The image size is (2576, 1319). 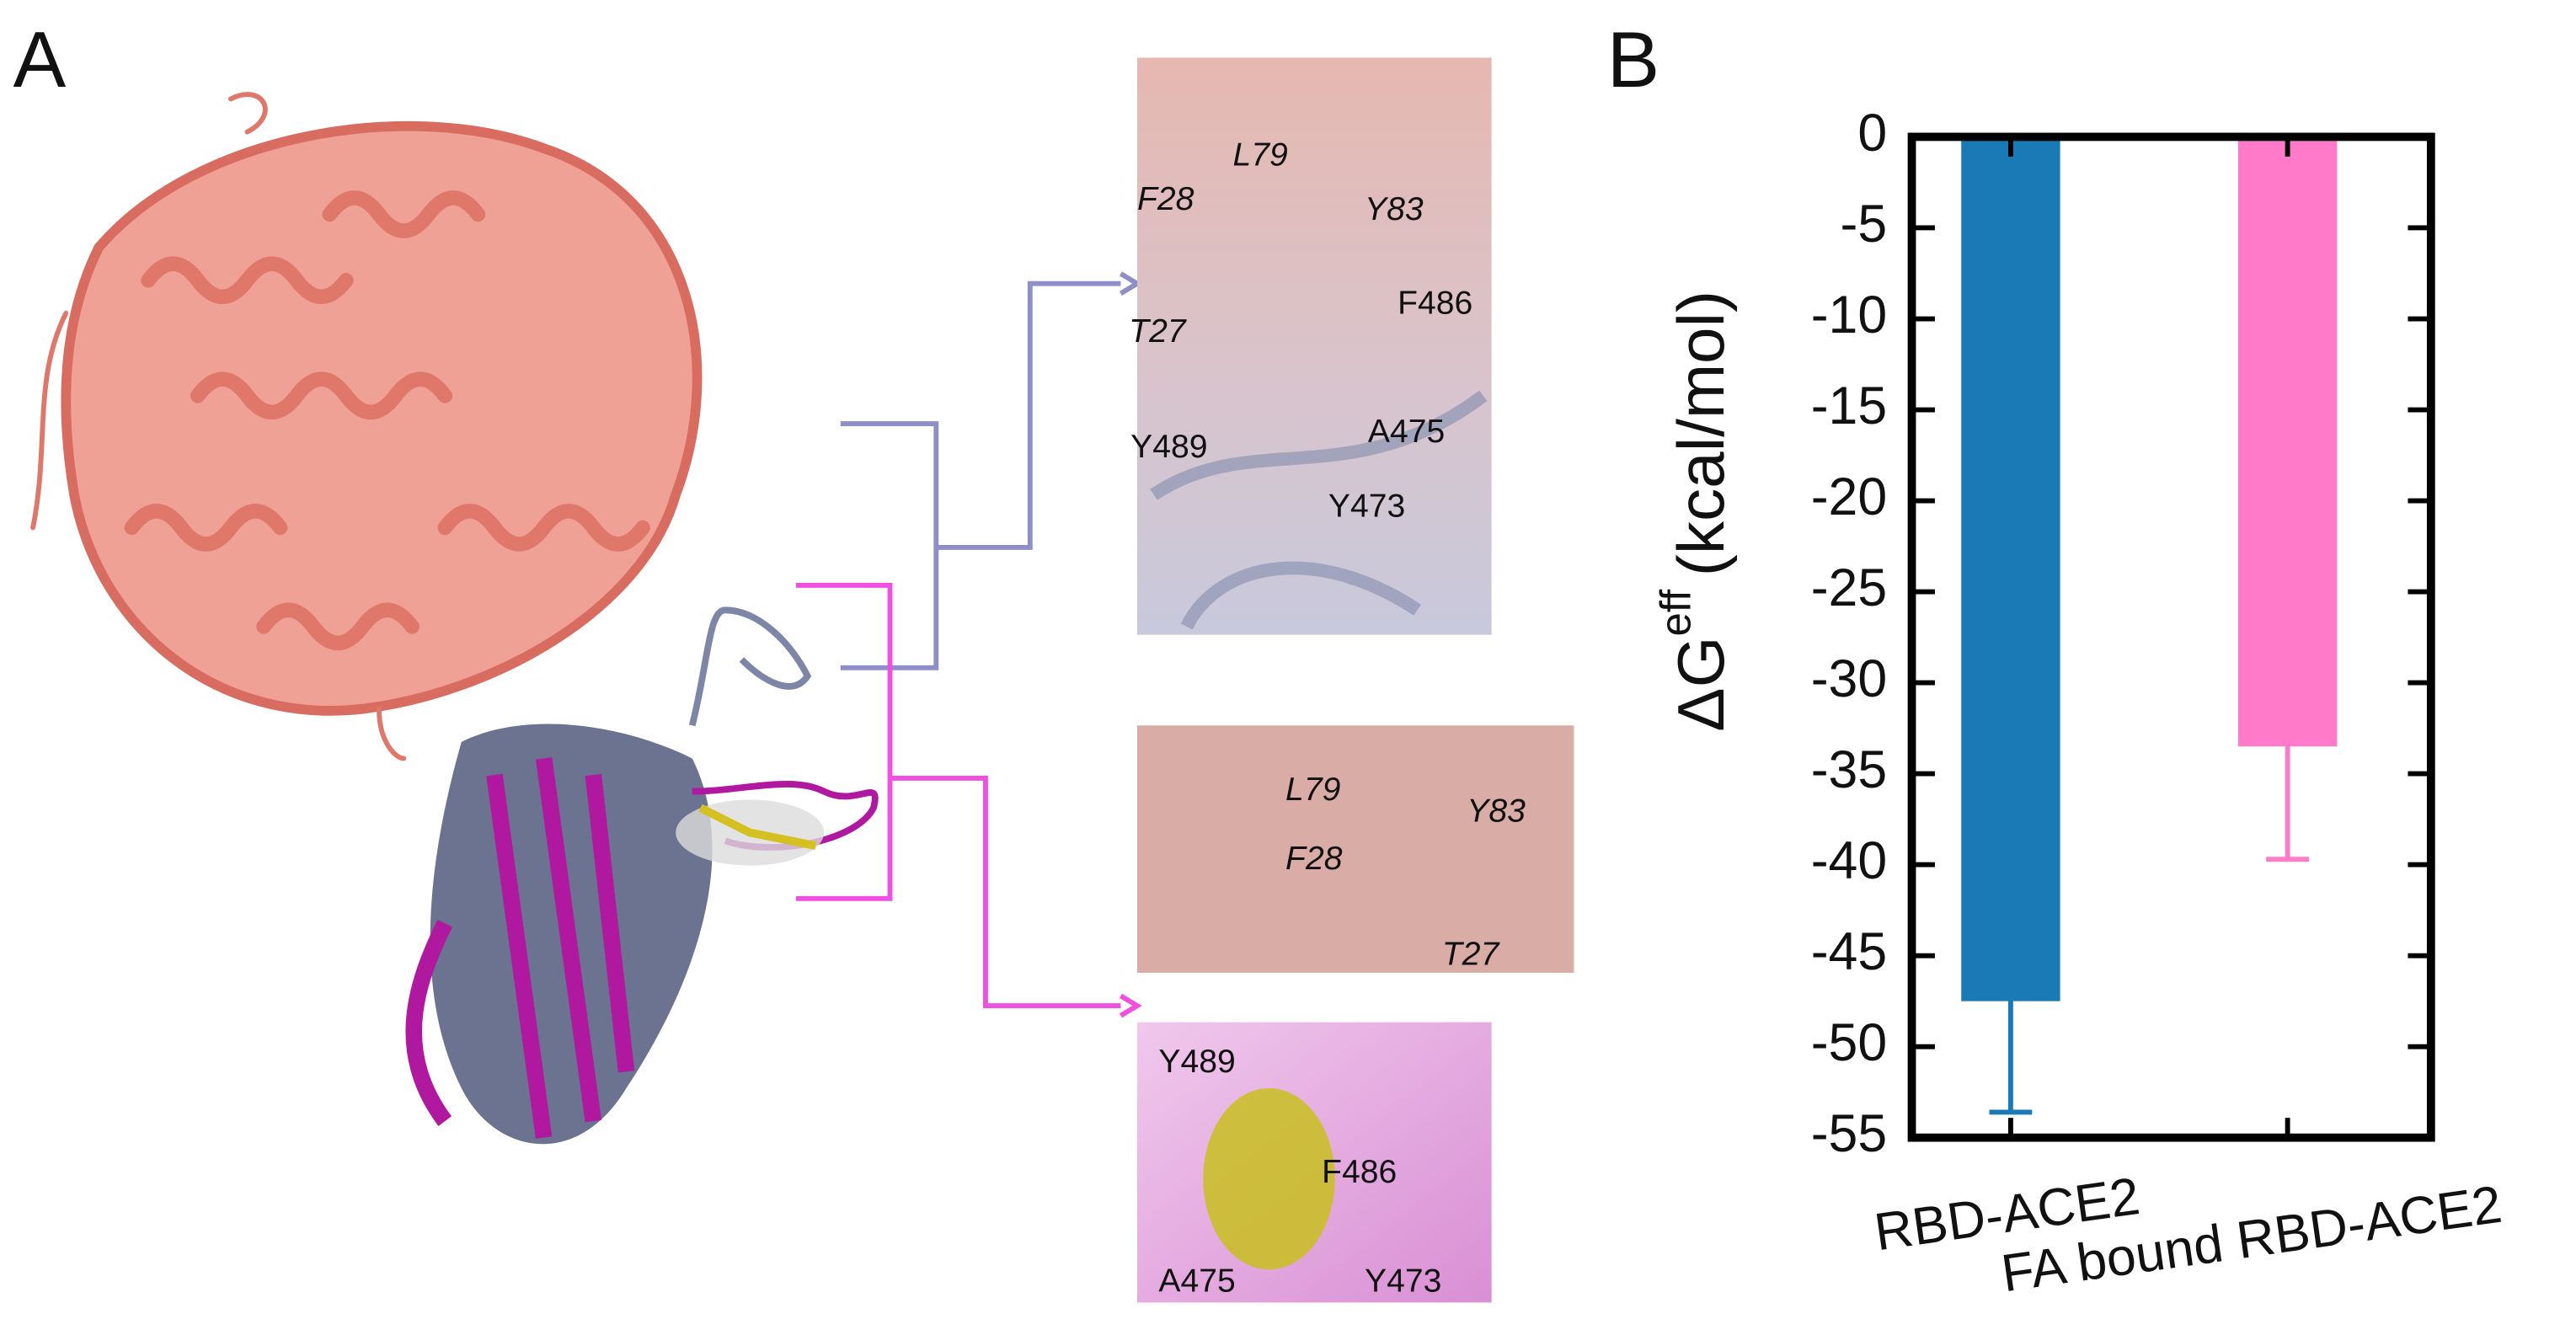 I want to click on y-axis-label-part: (kcal/mol), so click(x=1701, y=433).